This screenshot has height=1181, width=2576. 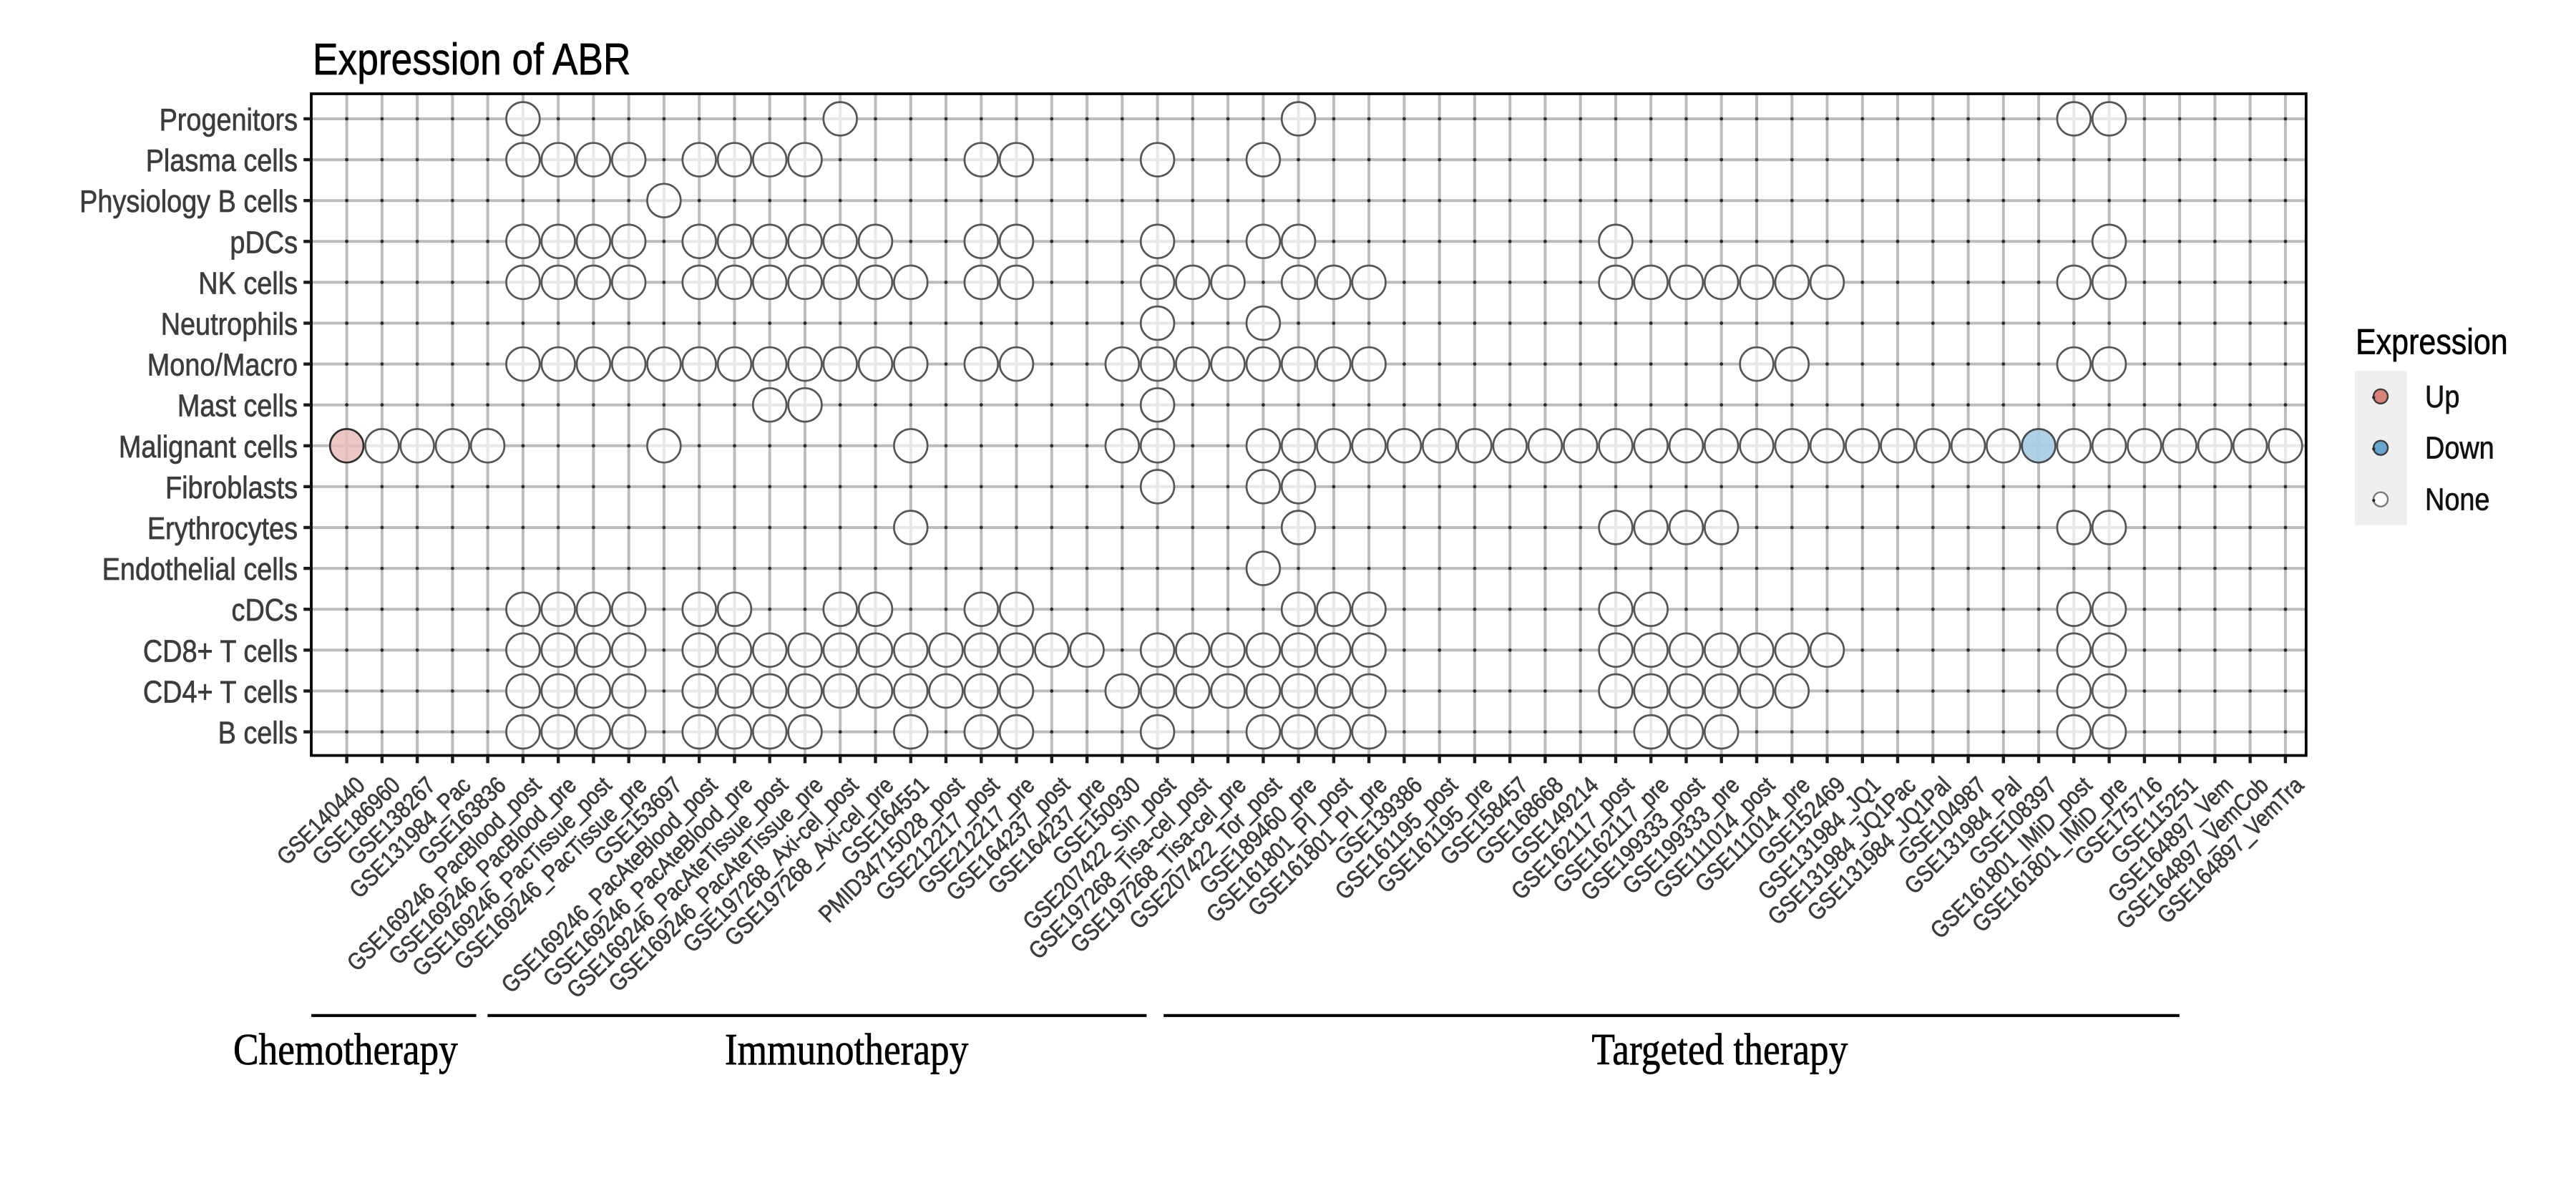 What do you see at coordinates (237, 405) in the screenshot?
I see `svg-text: Mast cells` at bounding box center [237, 405].